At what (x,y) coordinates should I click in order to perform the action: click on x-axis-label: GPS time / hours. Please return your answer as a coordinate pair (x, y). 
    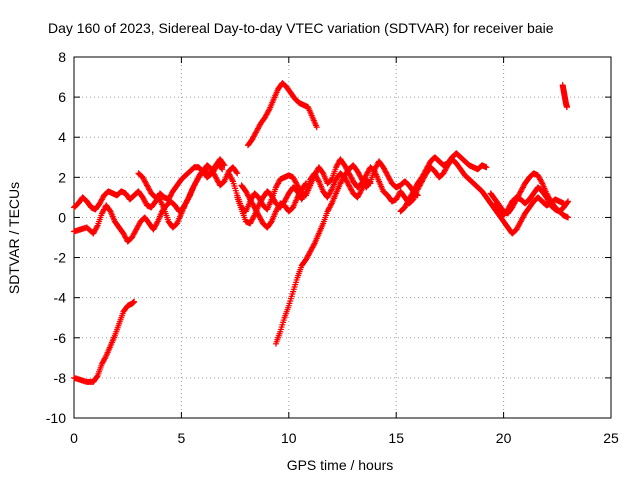
    Looking at the image, I should click on (340, 465).